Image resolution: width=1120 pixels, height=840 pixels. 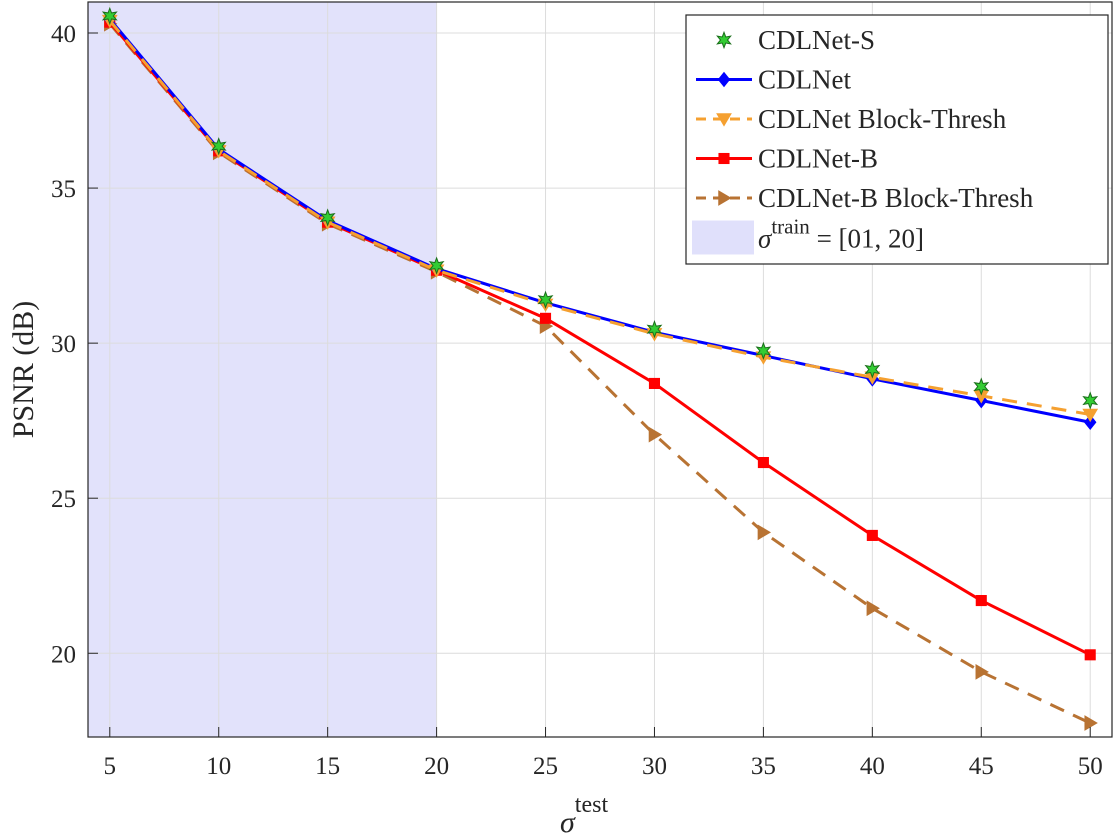 What do you see at coordinates (63, 344) in the screenshot?
I see `y-tick-label: 30` at bounding box center [63, 344].